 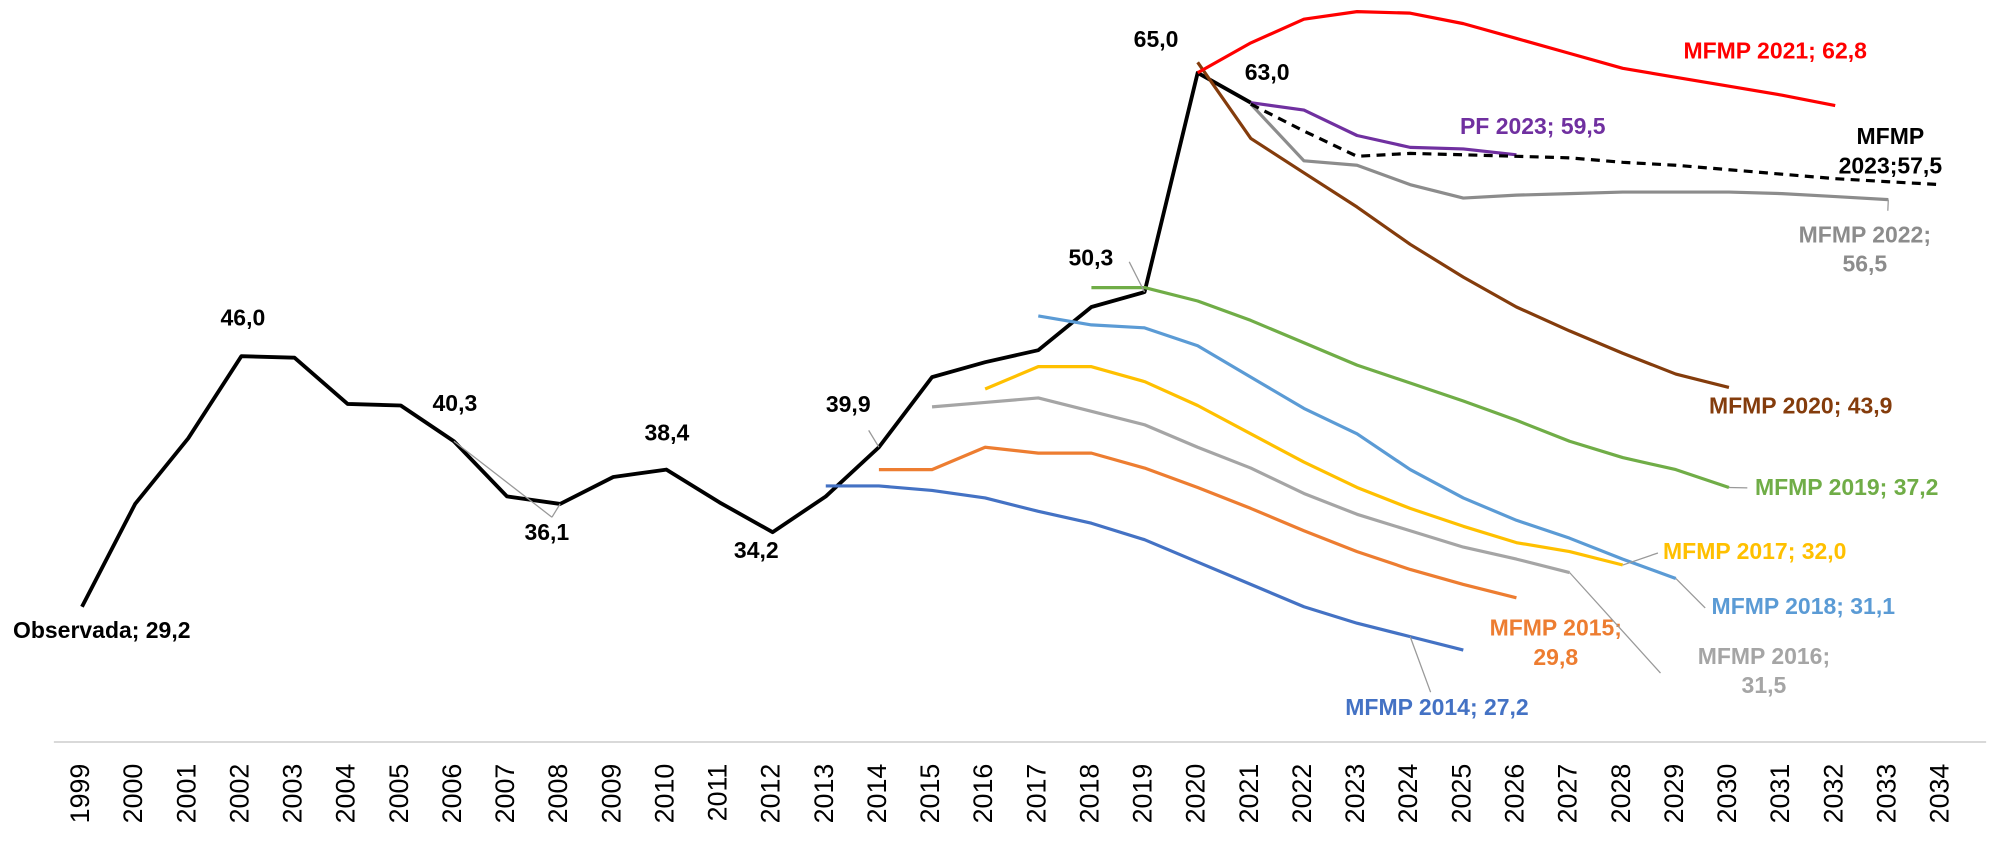 What do you see at coordinates (1555, 657) in the screenshot?
I see `series-label: 29,8` at bounding box center [1555, 657].